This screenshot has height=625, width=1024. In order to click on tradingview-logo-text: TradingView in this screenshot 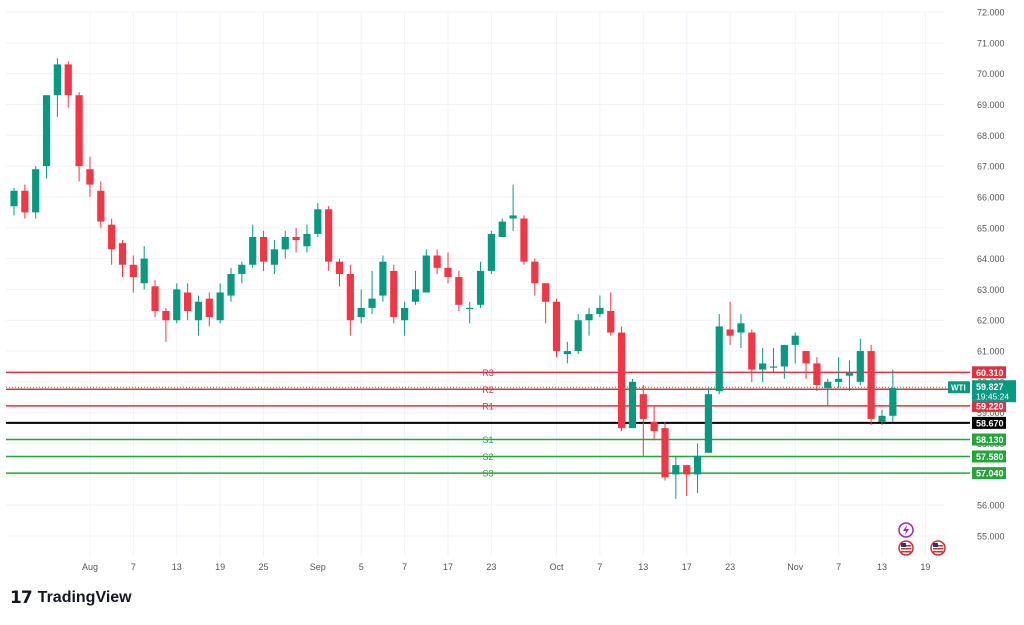, I will do `click(84, 597)`.